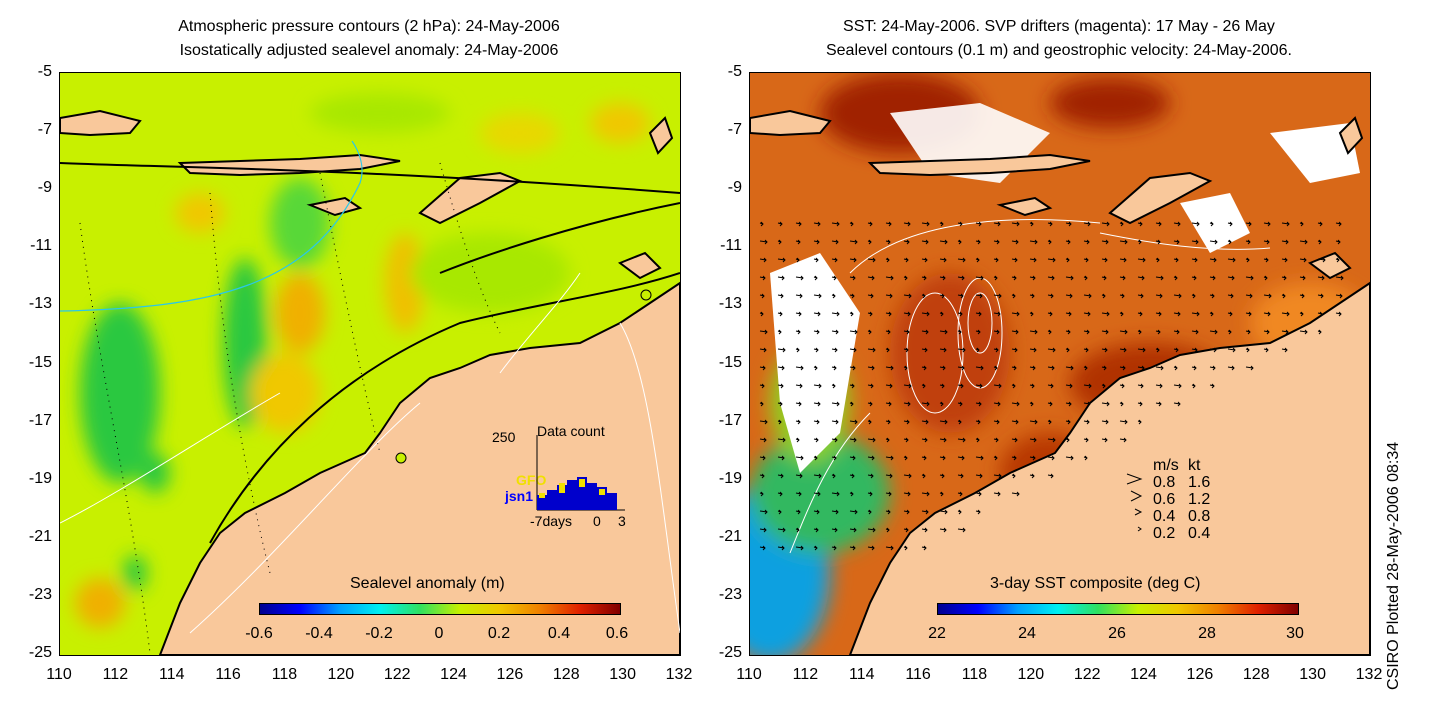  Describe the element at coordinates (622, 521) in the screenshot. I see `inset-xtick-end: 3` at that location.